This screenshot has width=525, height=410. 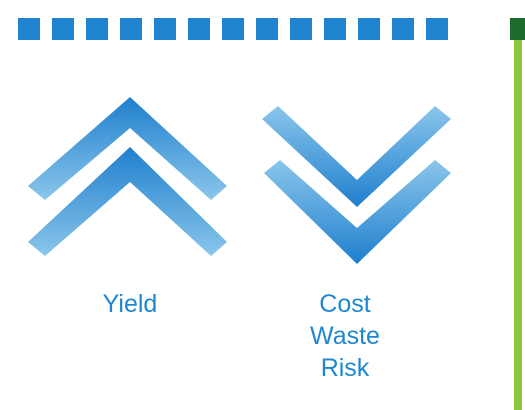 What do you see at coordinates (518, 225) in the screenshot?
I see `green-vertical-line` at bounding box center [518, 225].